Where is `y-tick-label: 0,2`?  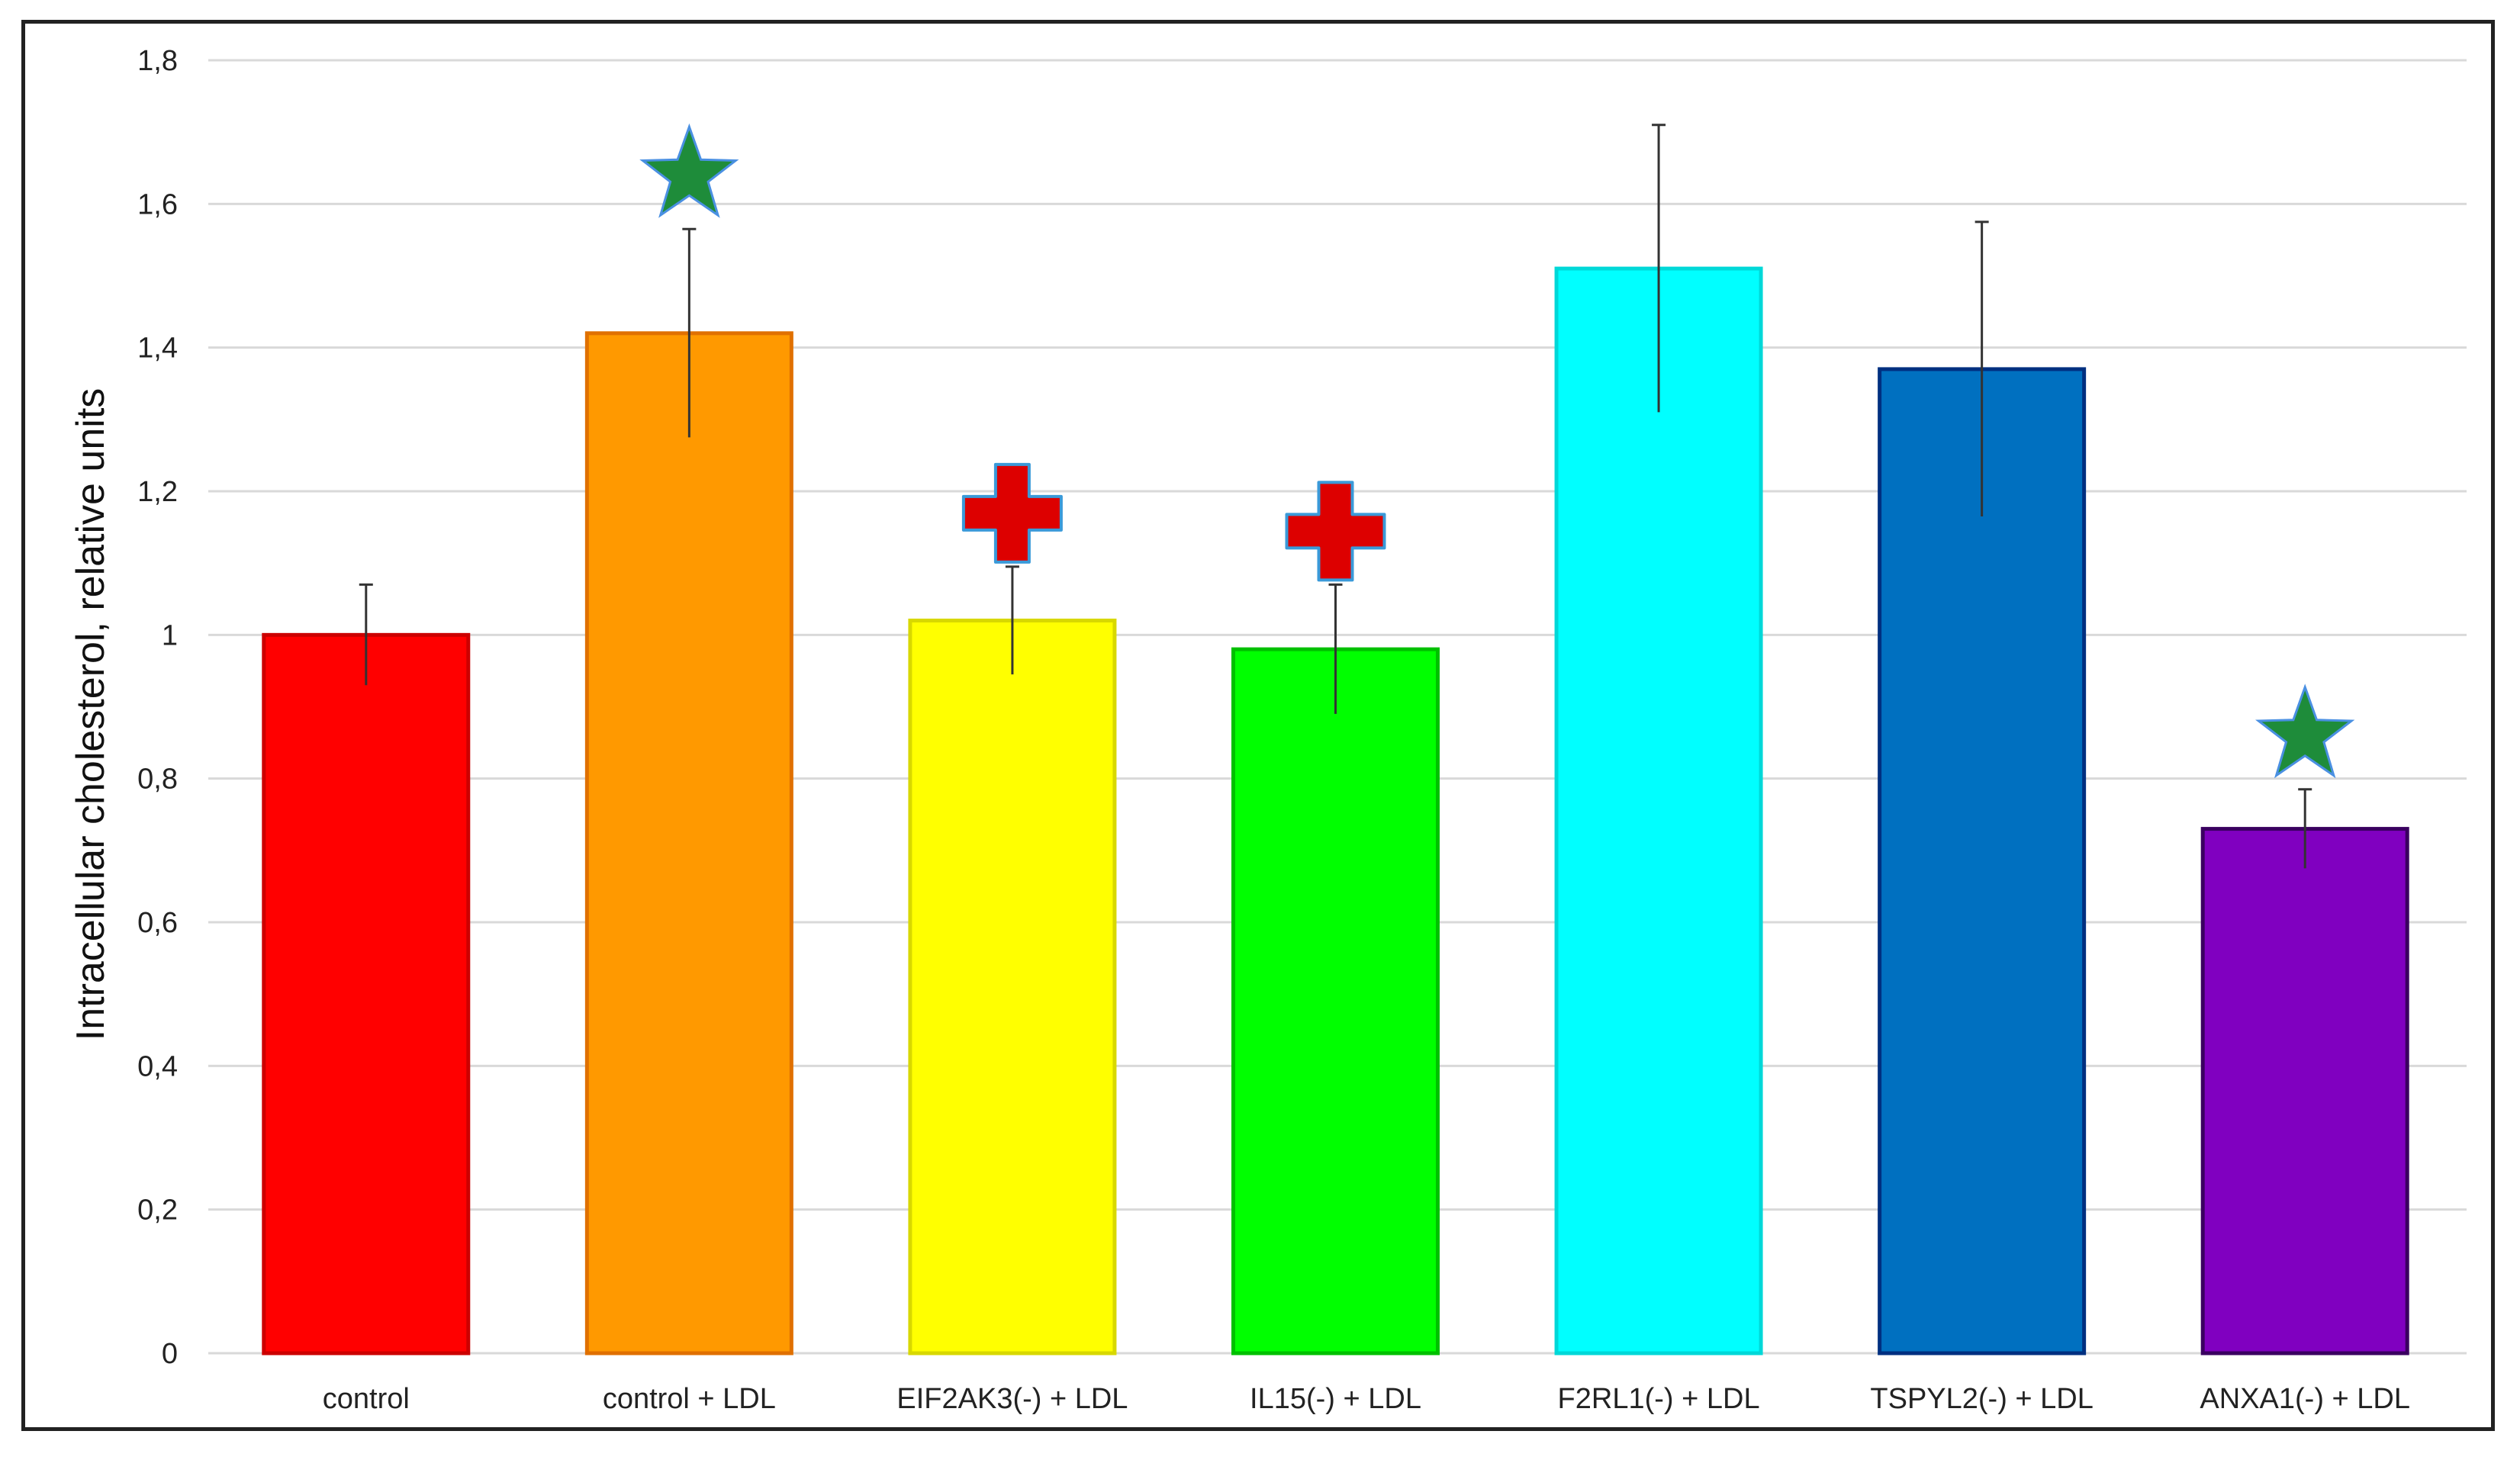 y-tick-label: 0,2 is located at coordinates (157, 1211).